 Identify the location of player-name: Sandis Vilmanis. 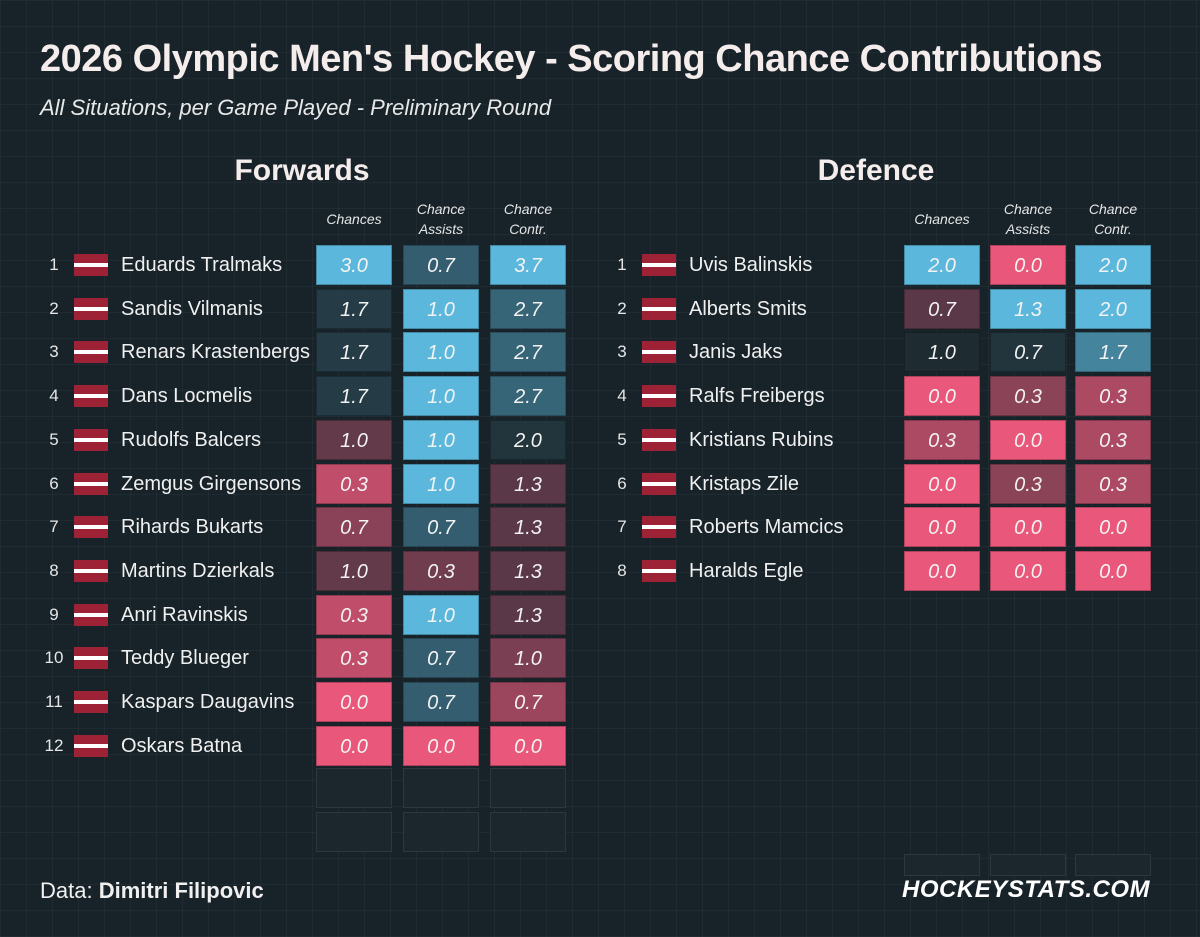
(192, 309).